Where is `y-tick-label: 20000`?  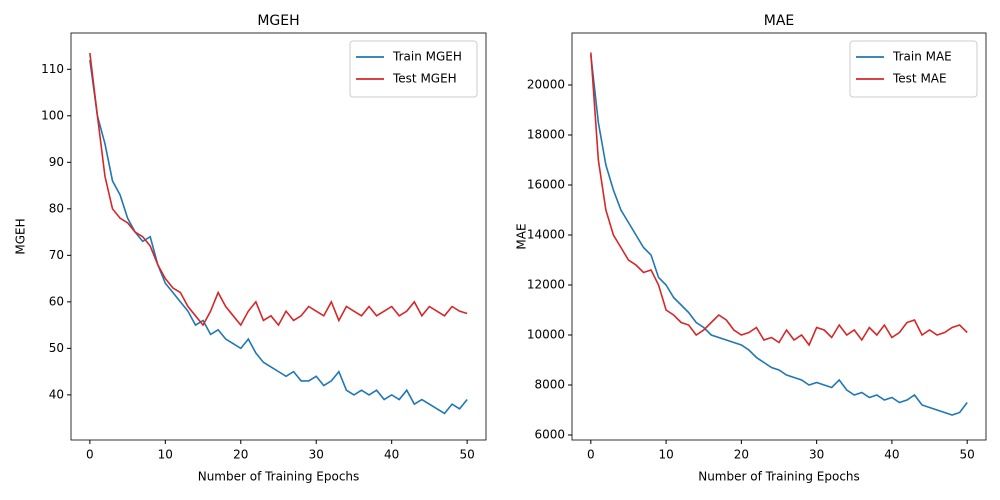
y-tick-label: 20000 is located at coordinates (546, 85).